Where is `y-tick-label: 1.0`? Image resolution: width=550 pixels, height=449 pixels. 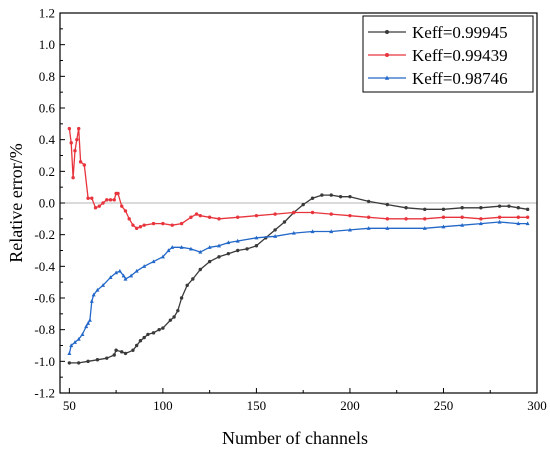
y-tick-label: 1.0 is located at coordinates (47, 44).